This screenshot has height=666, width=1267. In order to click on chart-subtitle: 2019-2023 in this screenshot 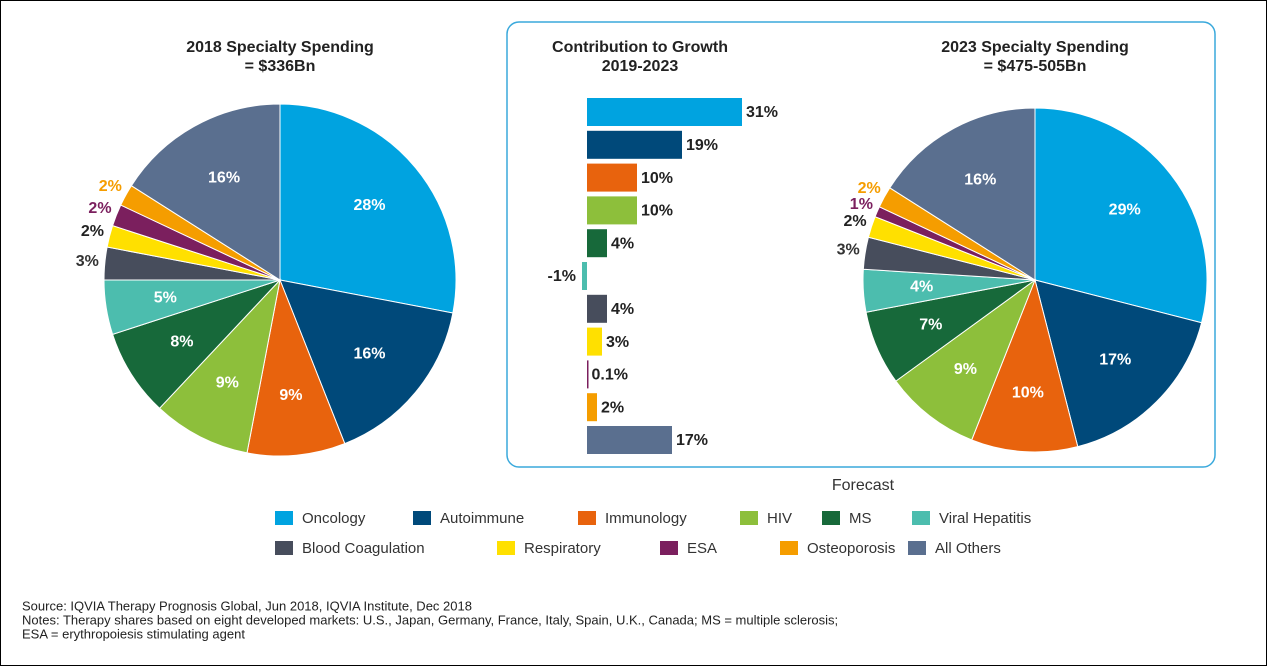, I will do `click(640, 66)`.